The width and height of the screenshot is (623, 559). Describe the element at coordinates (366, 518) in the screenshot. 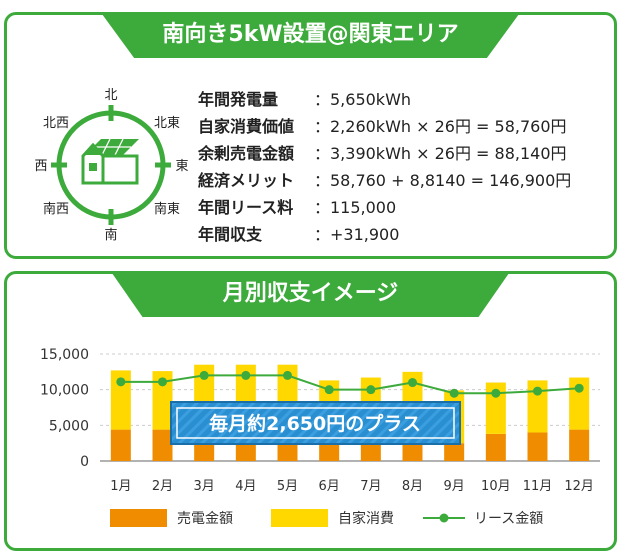

I see `legend-label-self-consumption: 自家消費` at that location.